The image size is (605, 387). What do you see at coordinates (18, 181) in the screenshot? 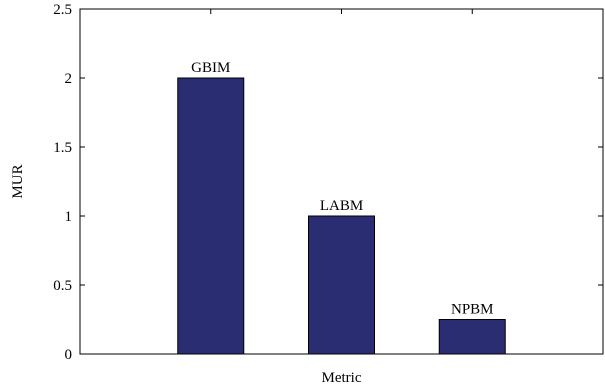
I see `y-axis-label: MUR` at bounding box center [18, 181].